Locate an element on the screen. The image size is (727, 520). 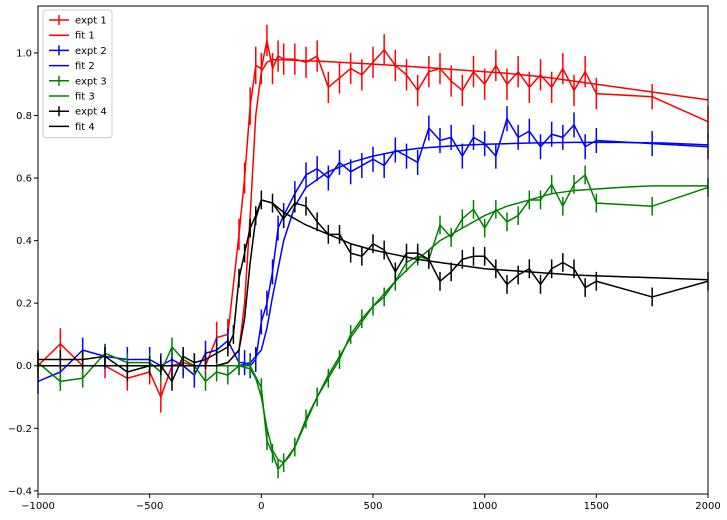
y-tick-label: 0.4 is located at coordinates (24, 241).